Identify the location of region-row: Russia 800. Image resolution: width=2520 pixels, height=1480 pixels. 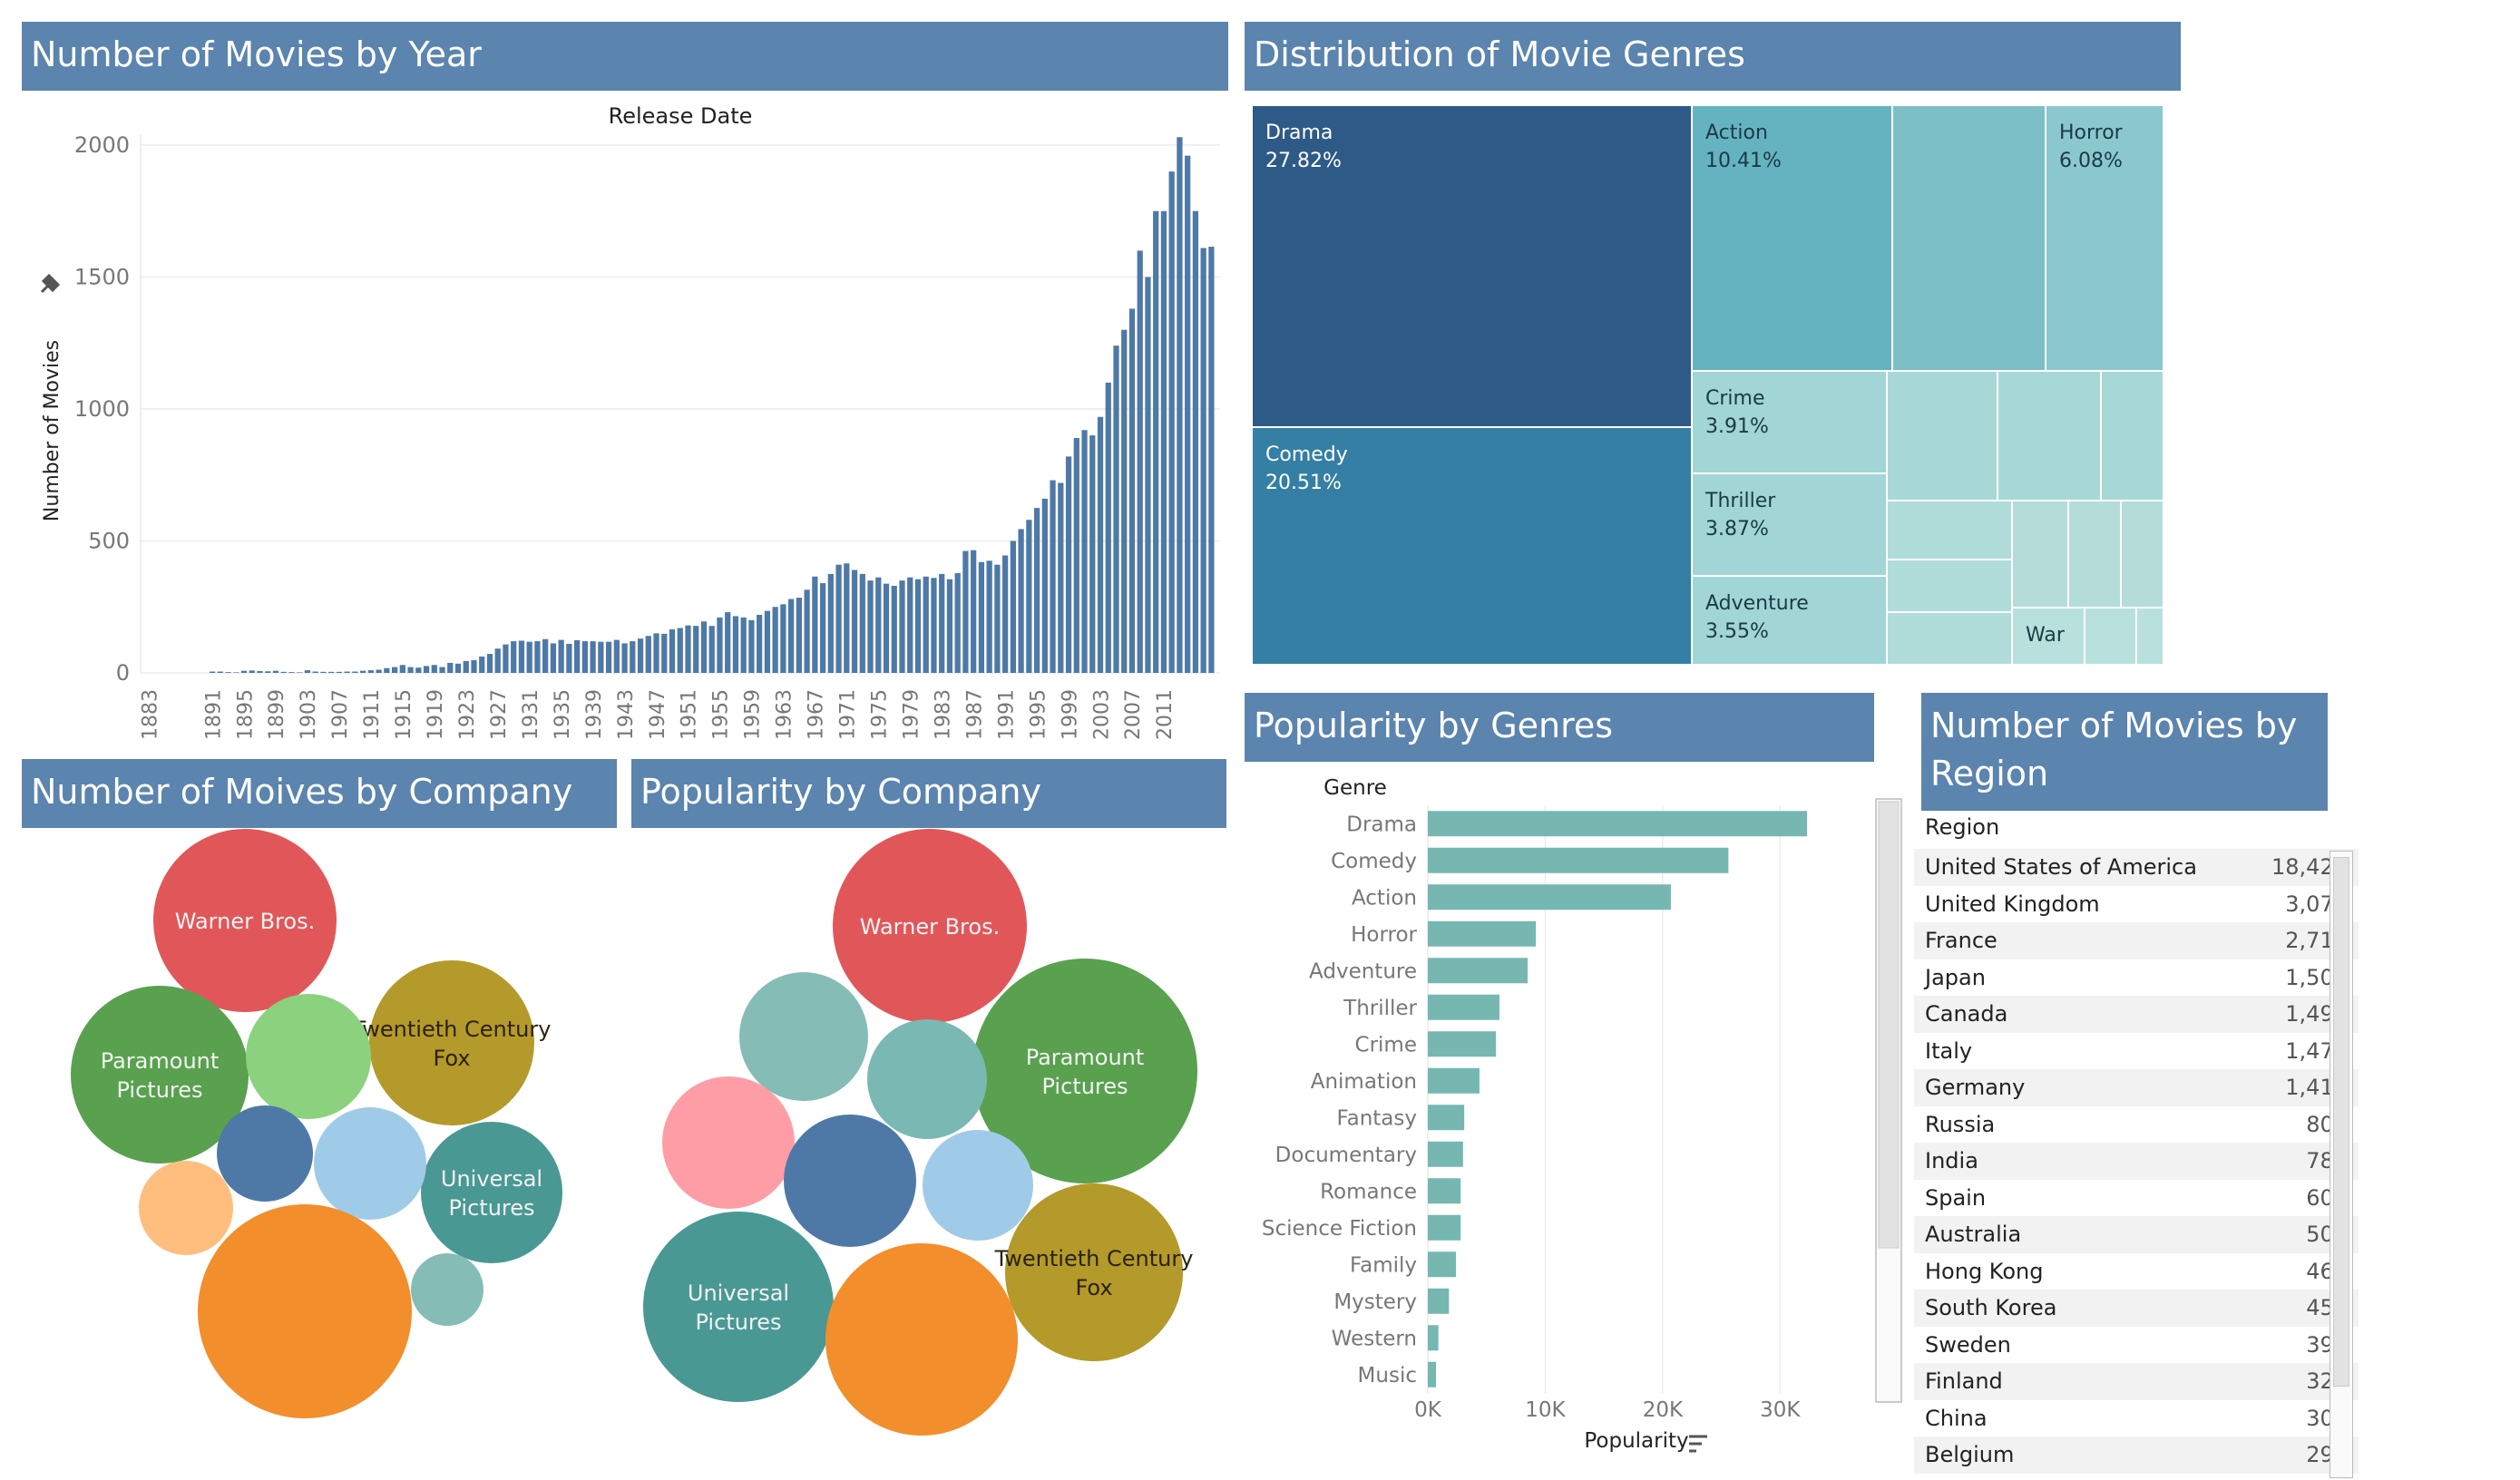
(2136, 1125).